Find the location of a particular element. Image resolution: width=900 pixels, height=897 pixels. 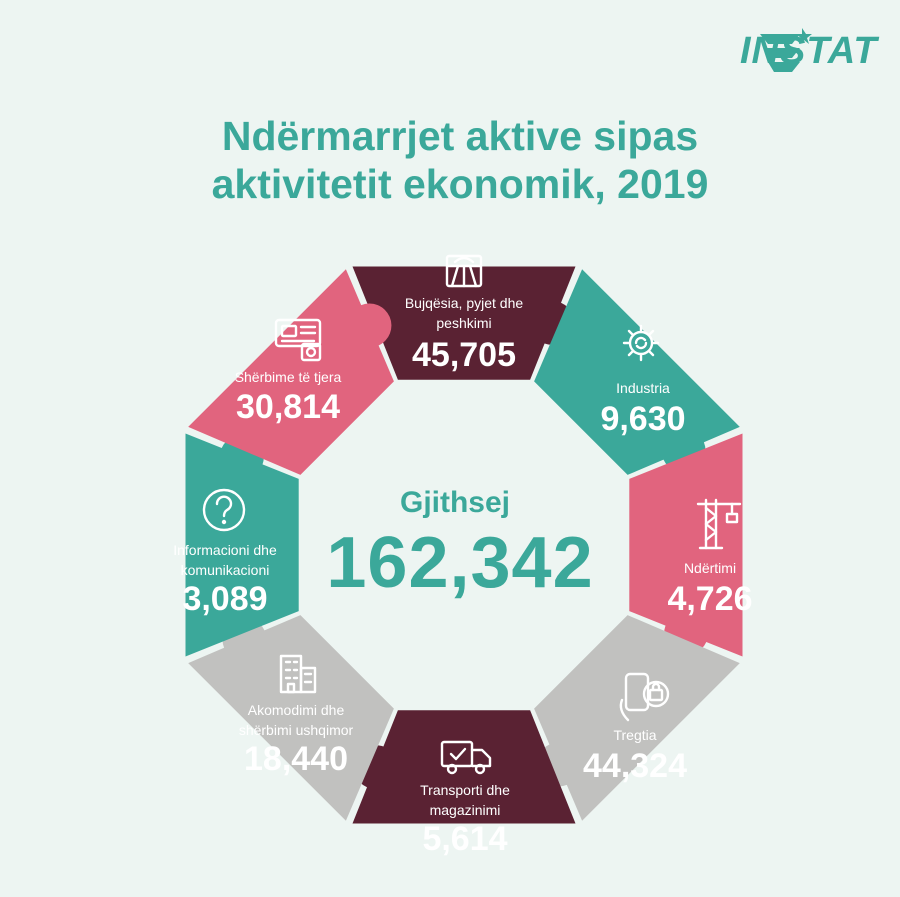

label-other-services: Shërbime të tjera is located at coordinates (288, 377).